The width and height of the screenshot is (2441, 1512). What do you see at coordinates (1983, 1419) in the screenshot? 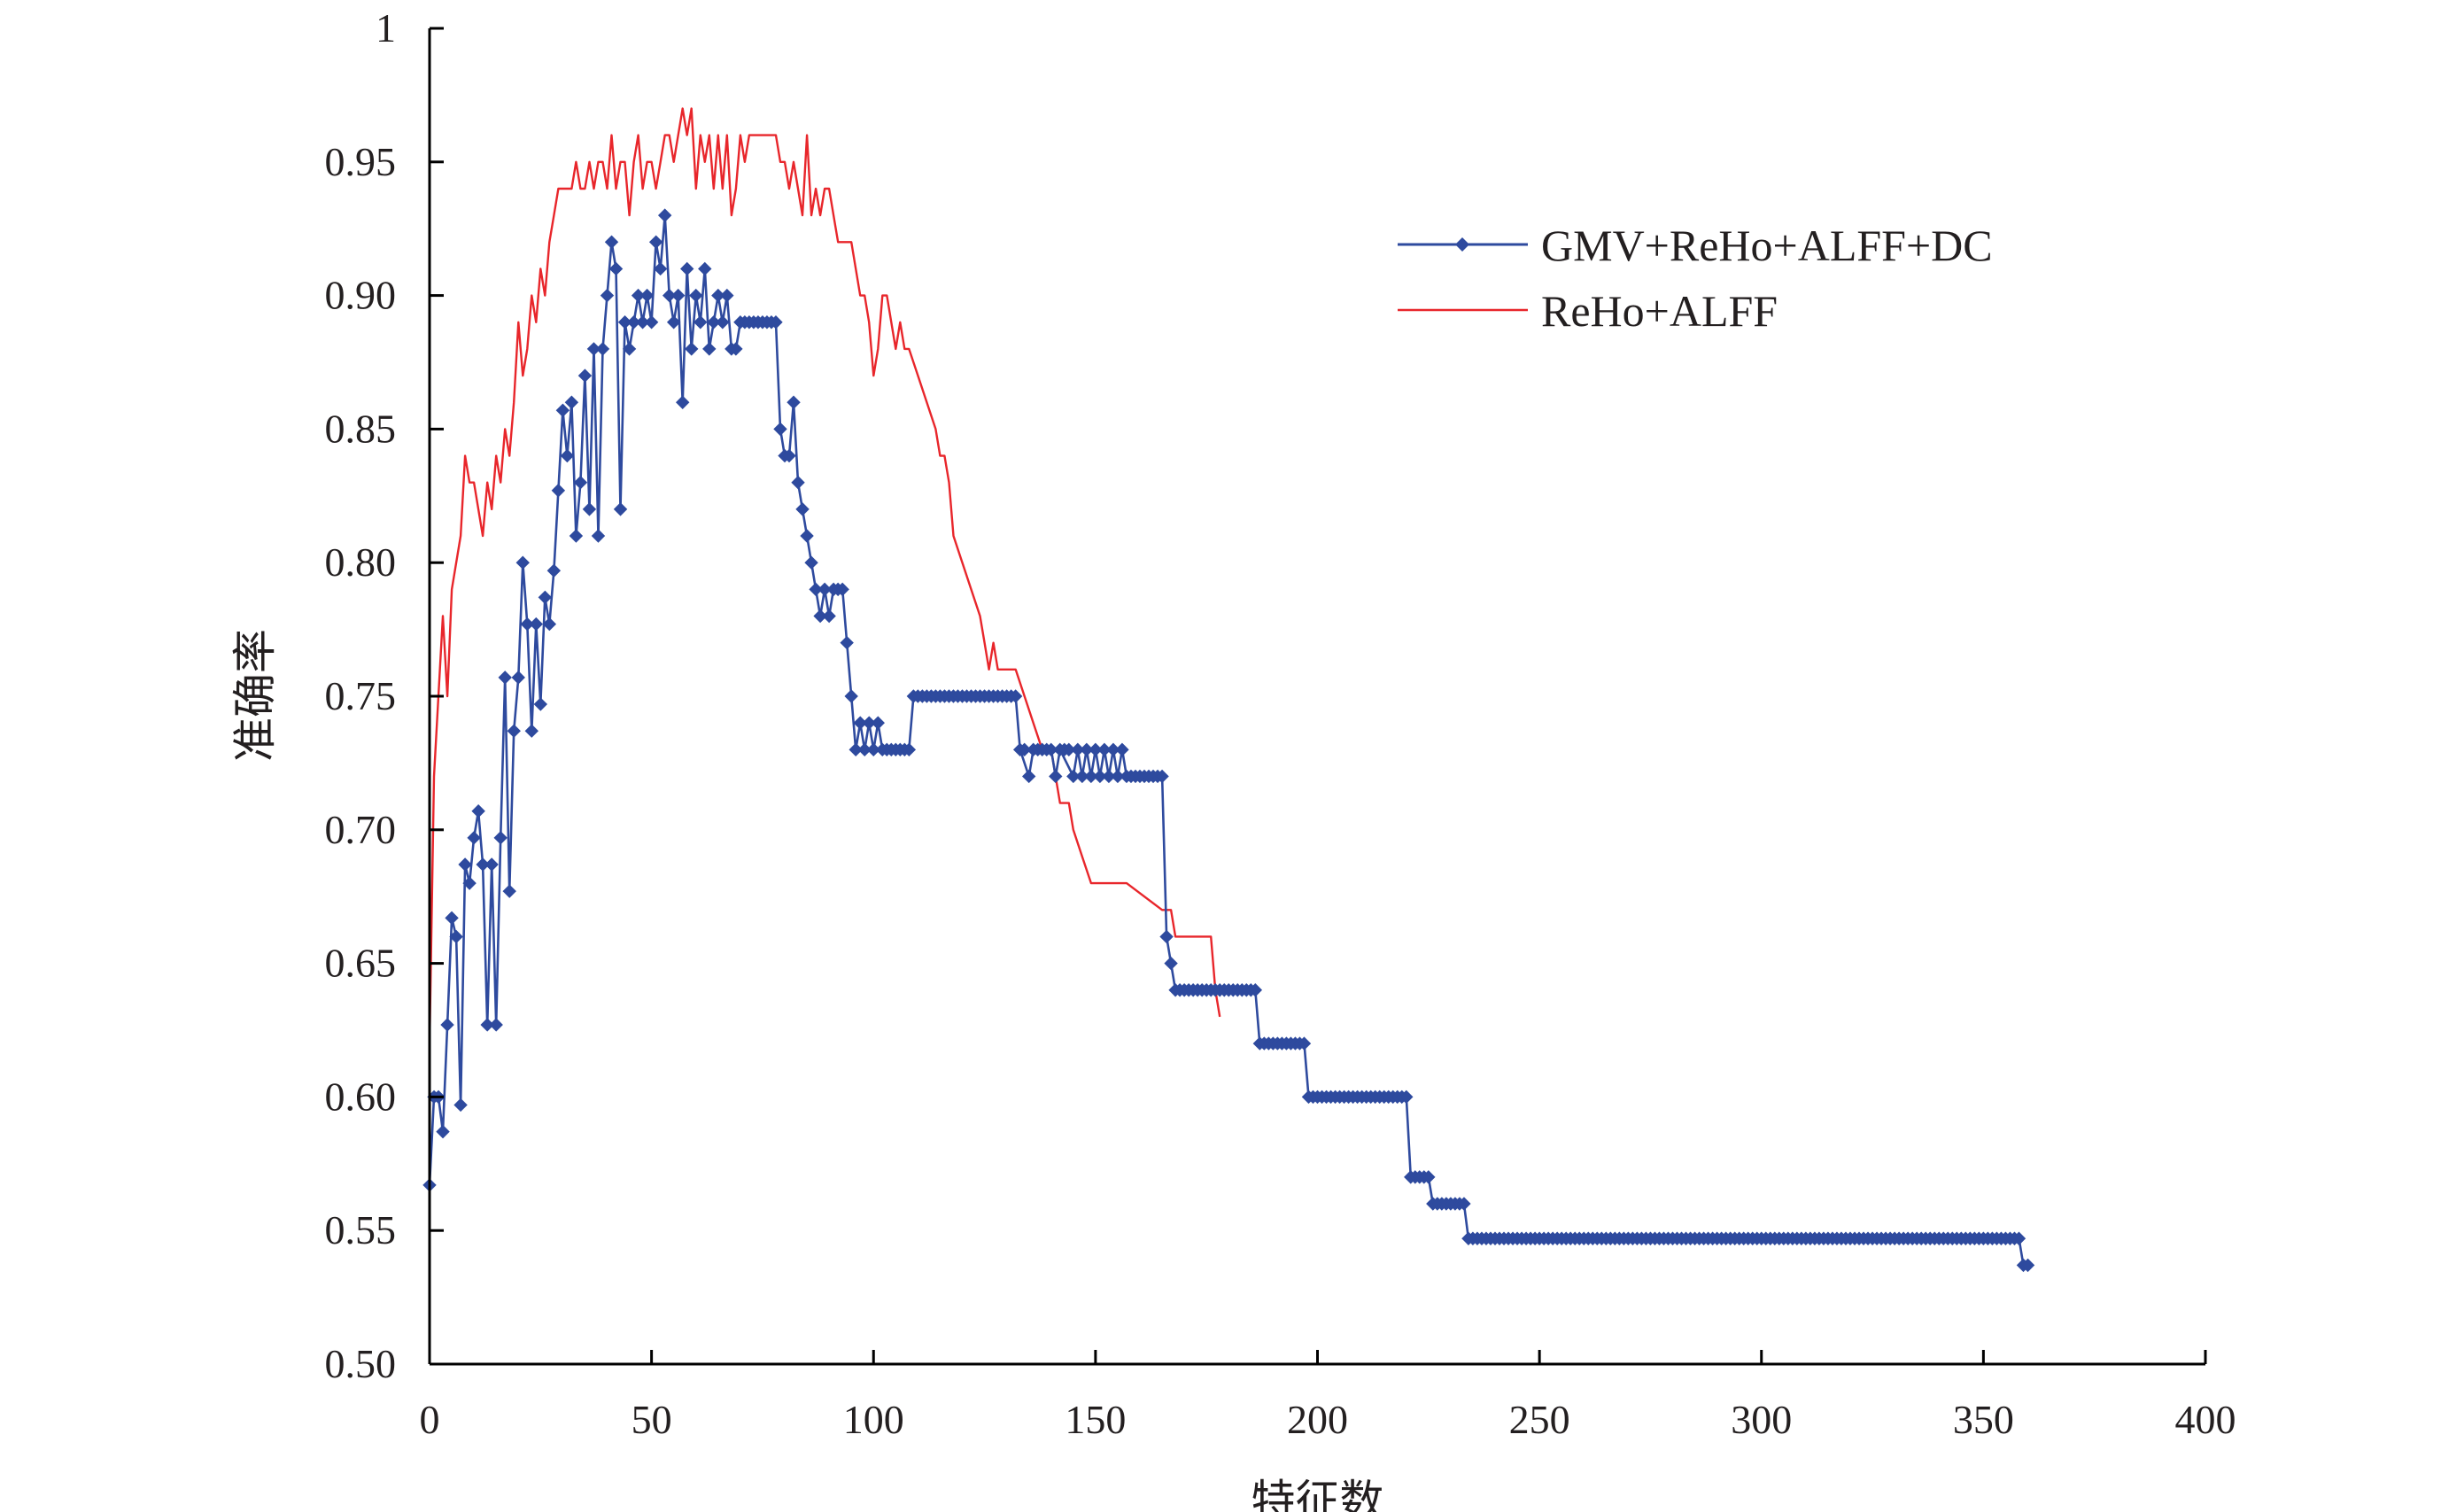
I see `x-tick-label: 350` at bounding box center [1983, 1419].